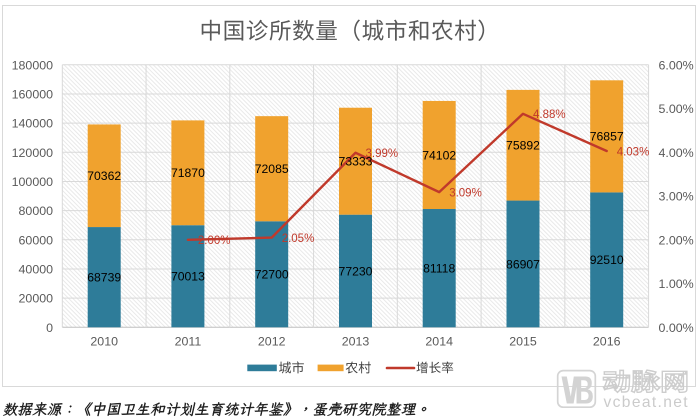 The height and width of the screenshot is (420, 700). What do you see at coordinates (272, 342) in the screenshot?
I see `svg-text: 2012` at bounding box center [272, 342].